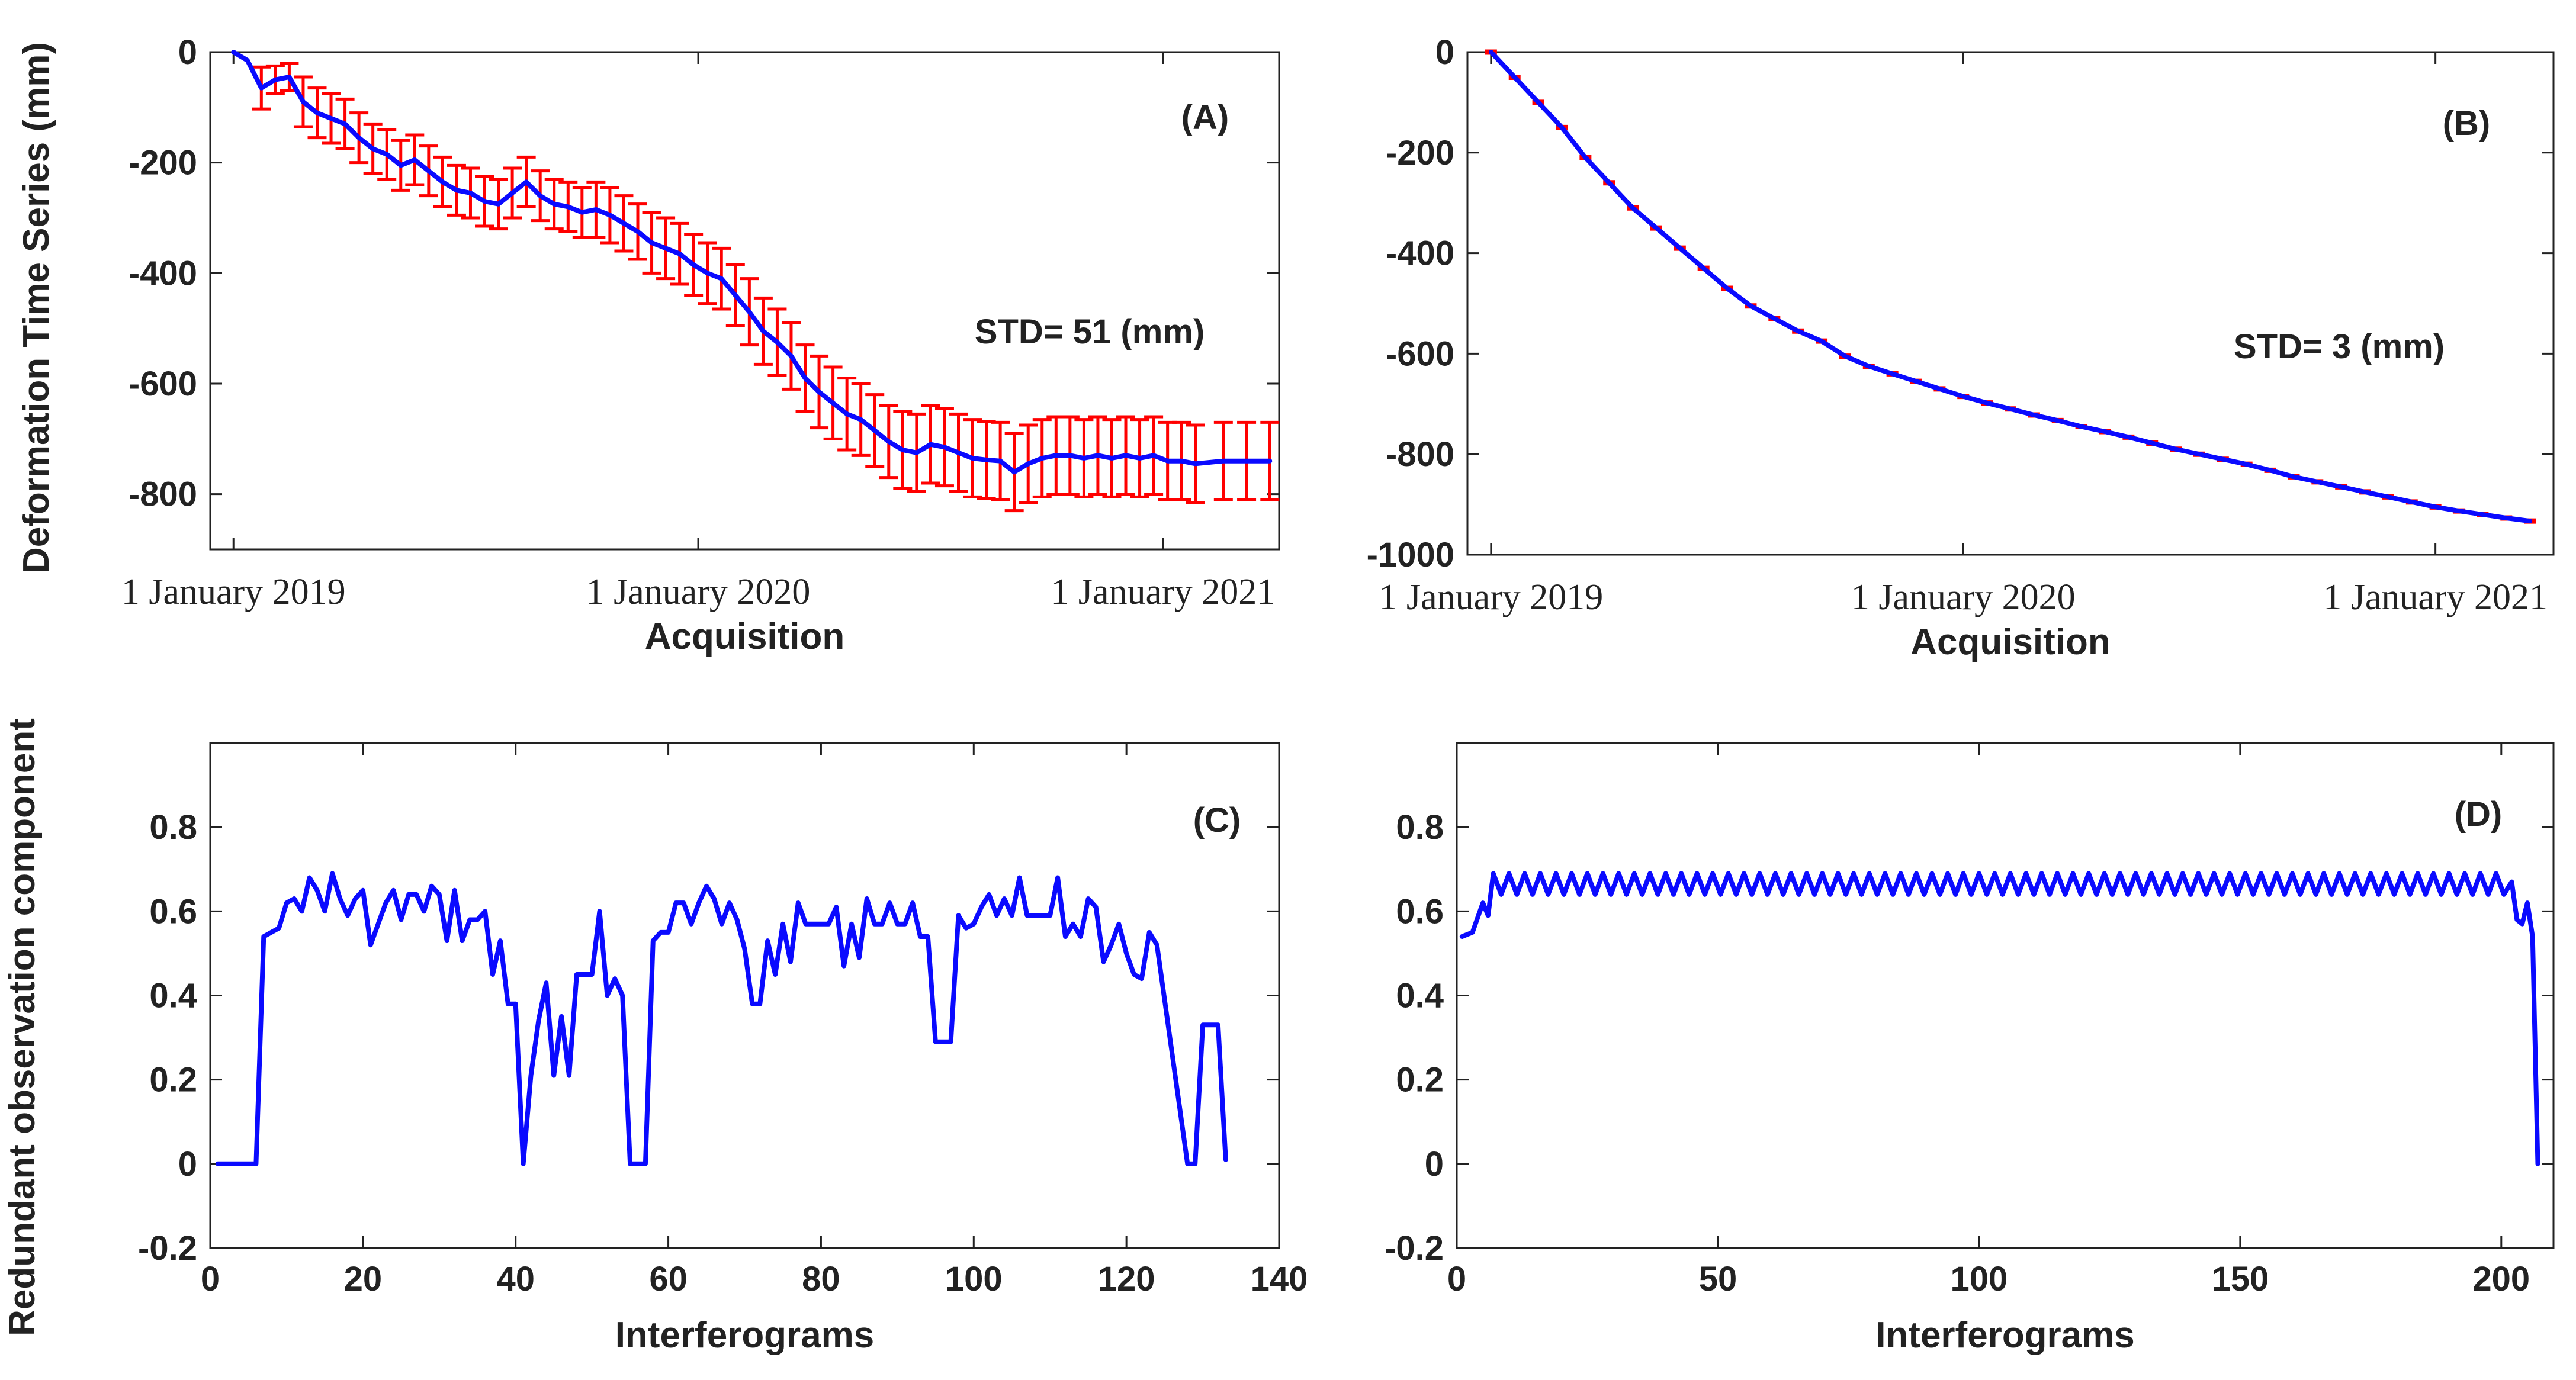 This screenshot has height=1380, width=2576. Describe the element at coordinates (2501, 1279) in the screenshot. I see `x-tick-label: 200` at that location.